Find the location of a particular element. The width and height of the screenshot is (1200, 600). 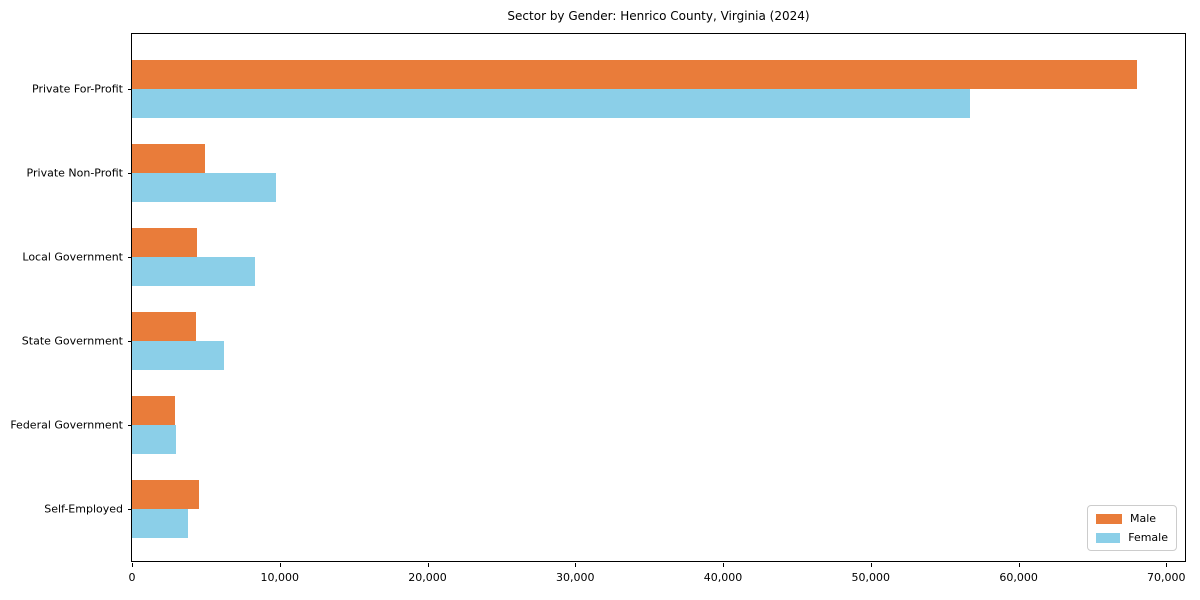

x-tick-label: 10,000 is located at coordinates (280, 577).